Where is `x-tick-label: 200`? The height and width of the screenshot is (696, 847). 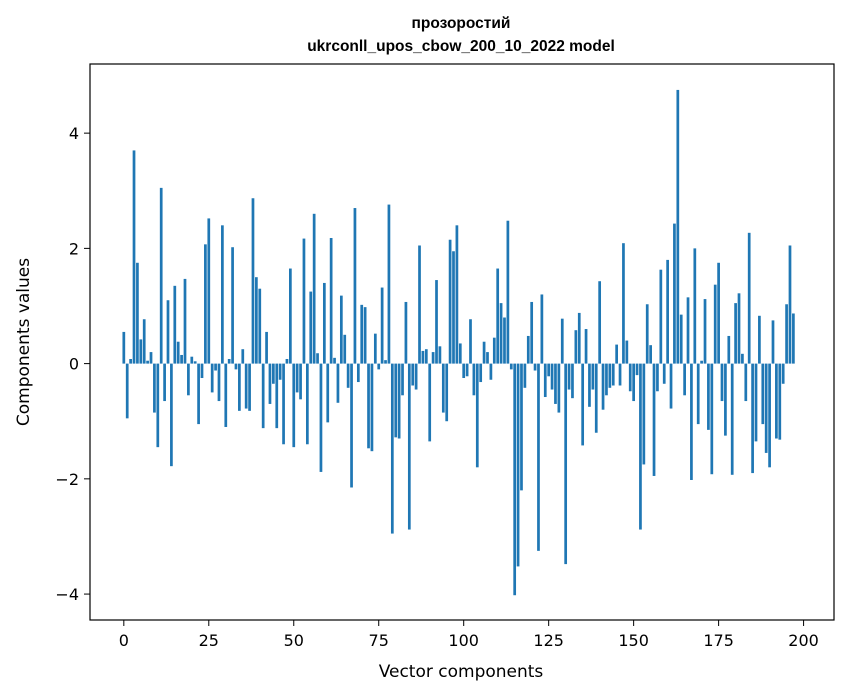 x-tick-label: 200 is located at coordinates (803, 640).